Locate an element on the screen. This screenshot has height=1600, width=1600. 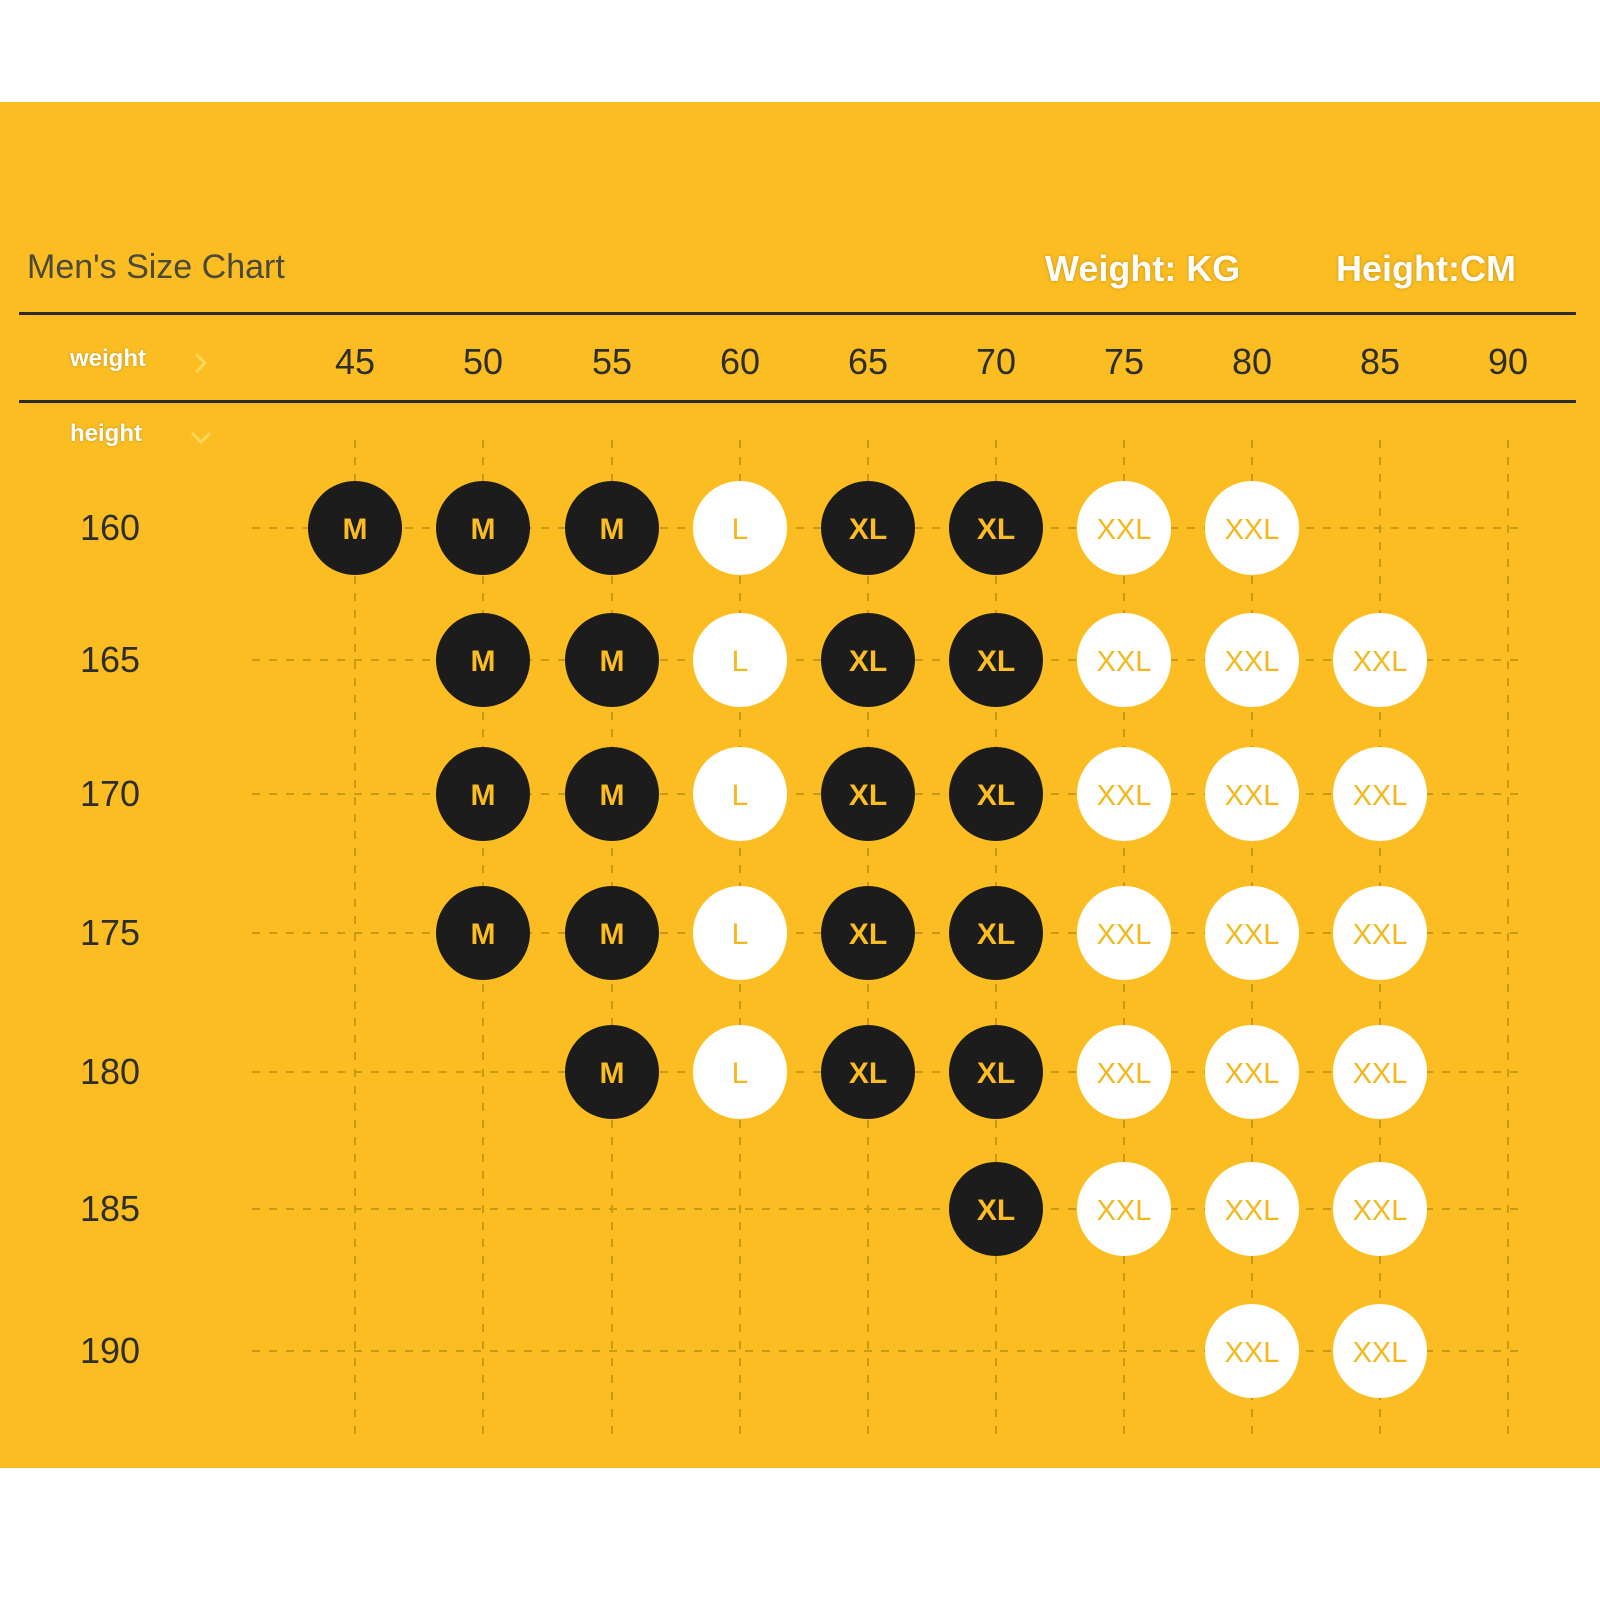
height-tick-160: 160 is located at coordinates (110, 527).